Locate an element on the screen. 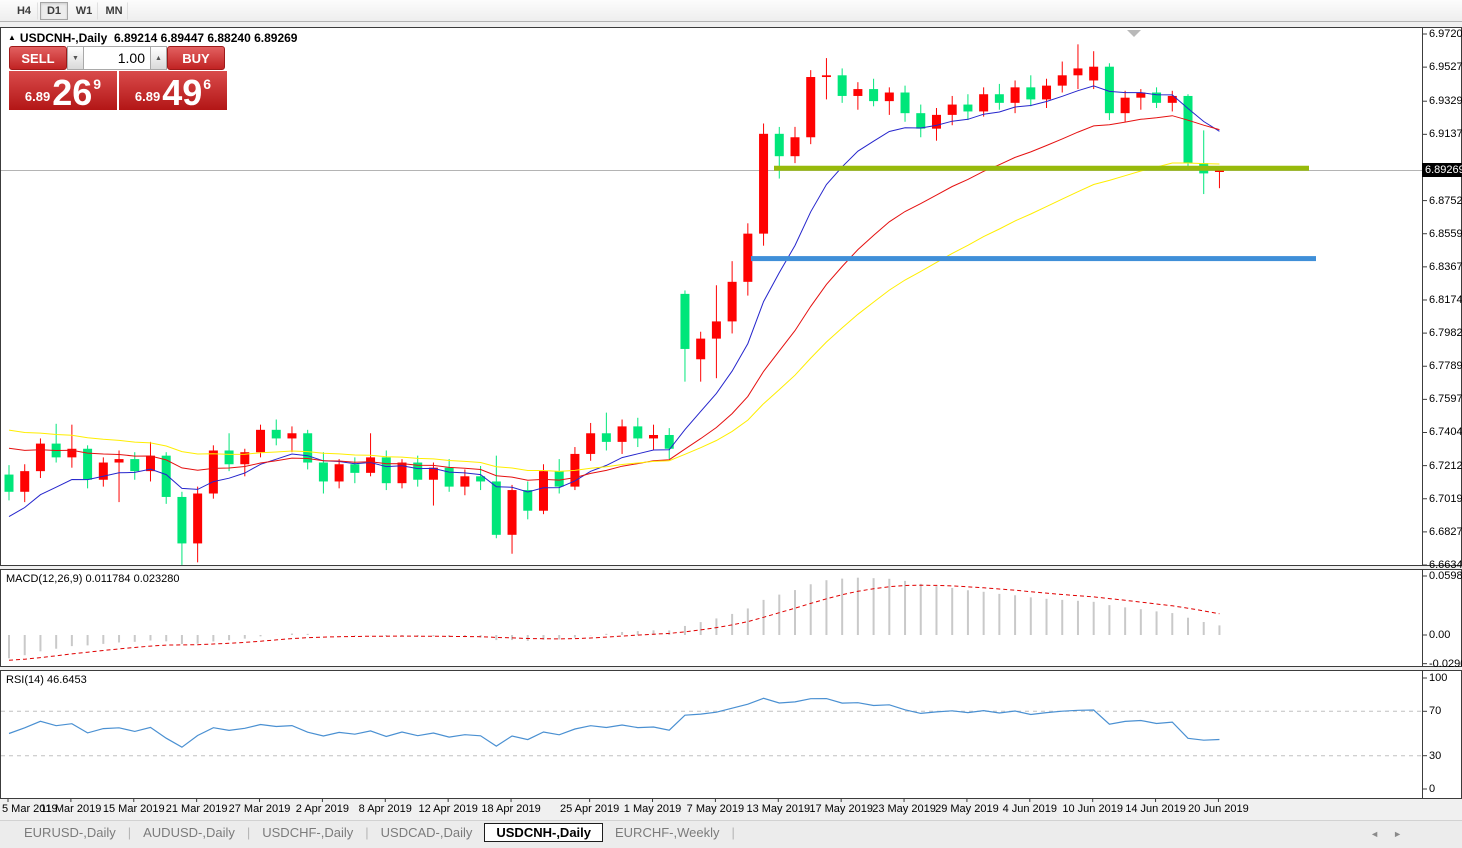 The width and height of the screenshot is (1462, 848). macd-signal-line is located at coordinates (614, 622).